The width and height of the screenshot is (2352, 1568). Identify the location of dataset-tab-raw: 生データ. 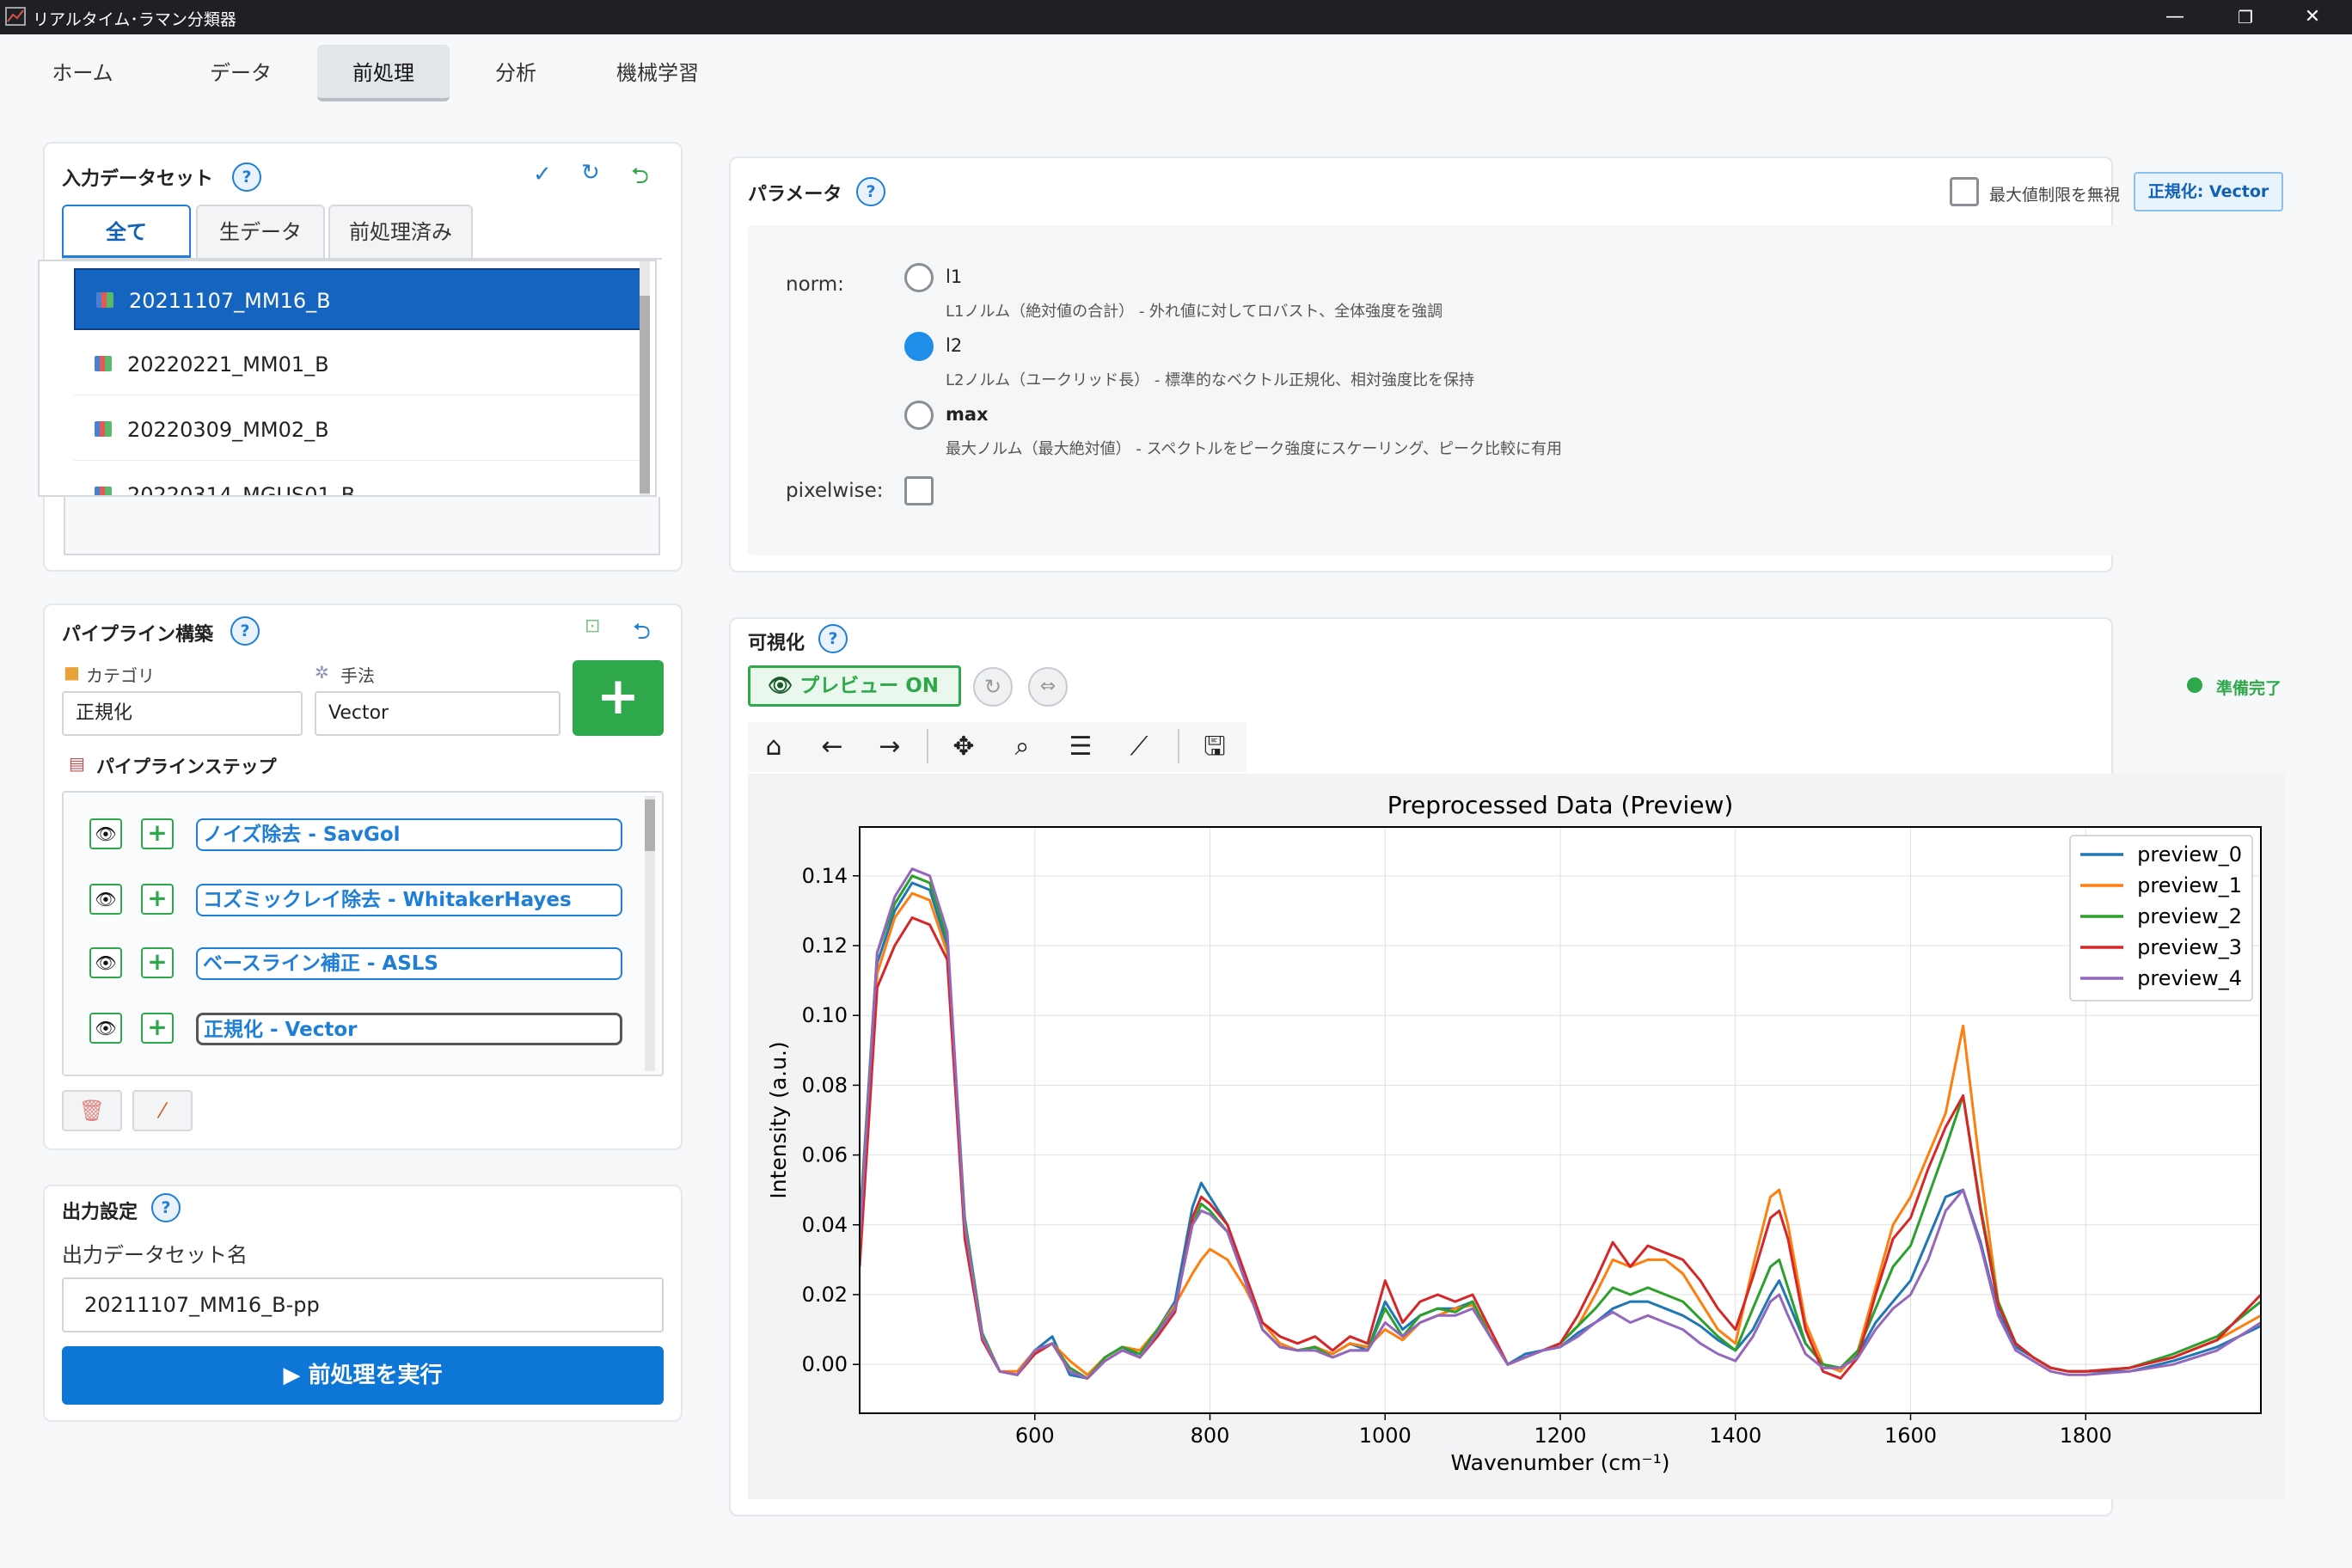
(260, 231).